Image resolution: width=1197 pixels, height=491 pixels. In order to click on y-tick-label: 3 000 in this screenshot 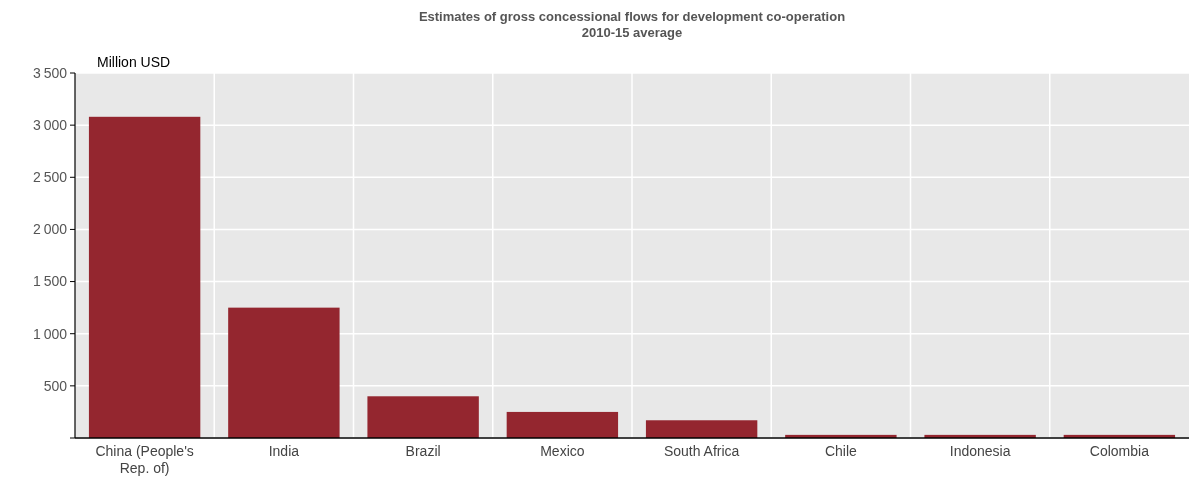, I will do `click(50, 125)`.